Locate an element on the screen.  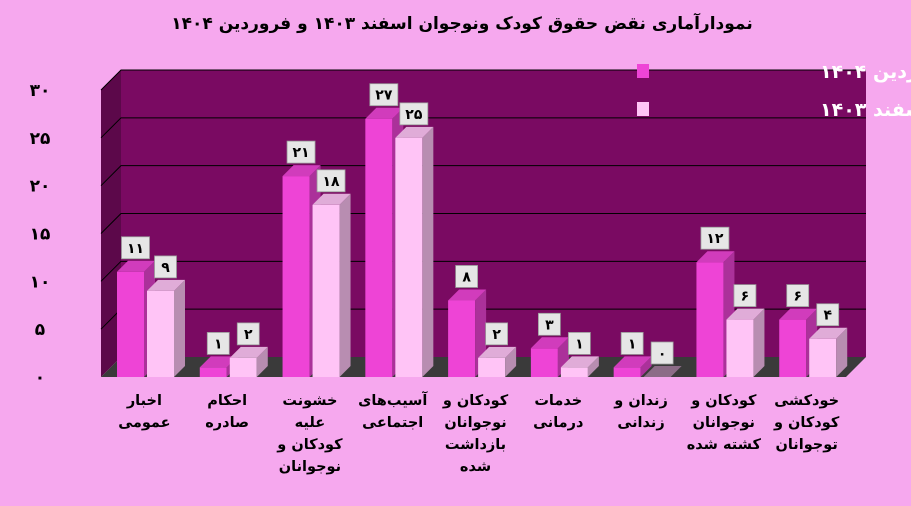
data-label: ۸ is located at coordinates (466, 277).